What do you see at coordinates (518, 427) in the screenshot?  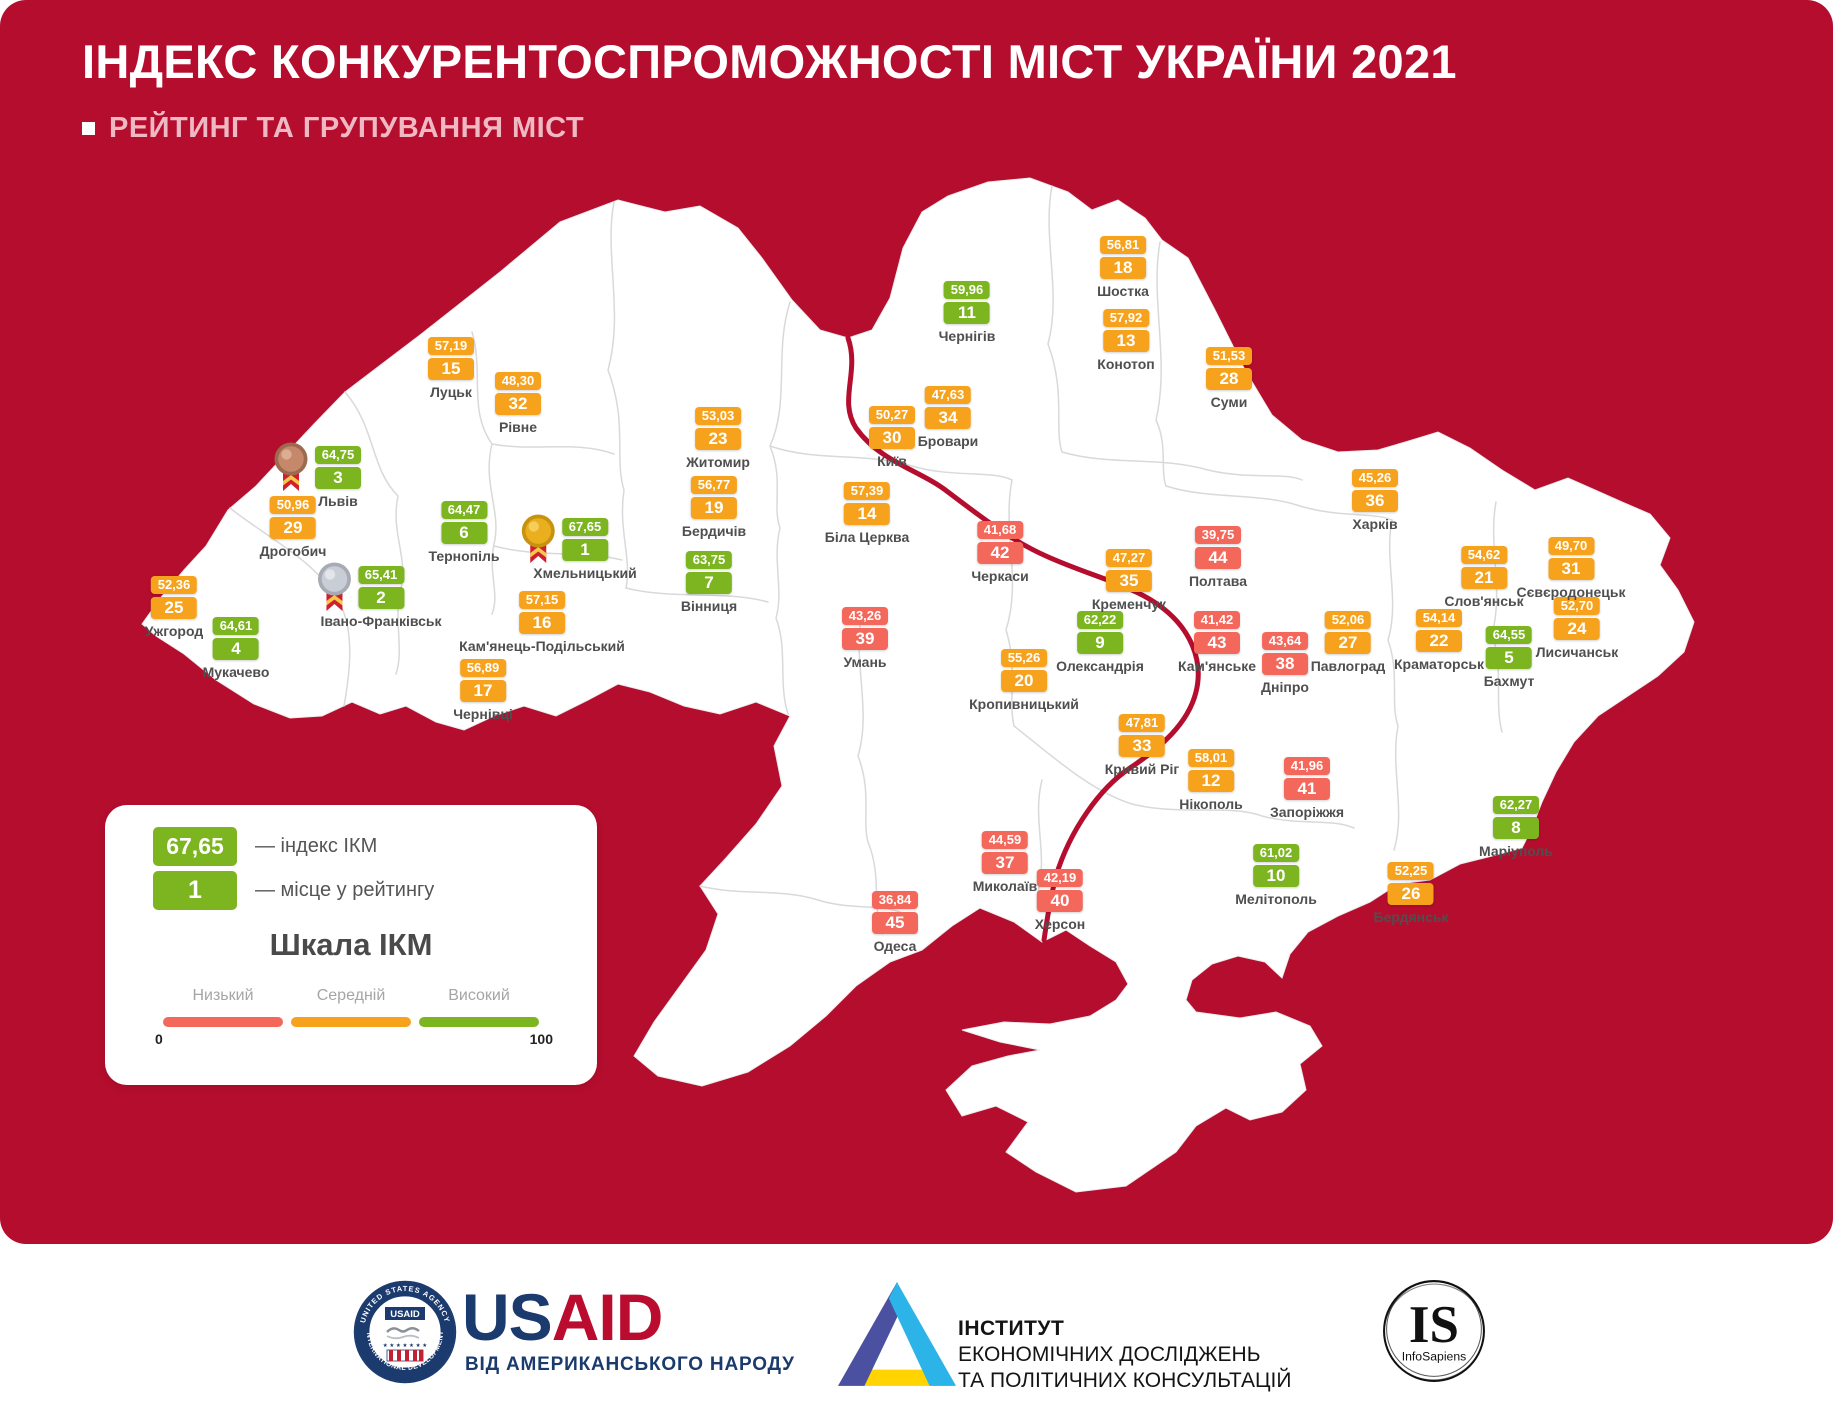 I see `city-label: Рівне` at bounding box center [518, 427].